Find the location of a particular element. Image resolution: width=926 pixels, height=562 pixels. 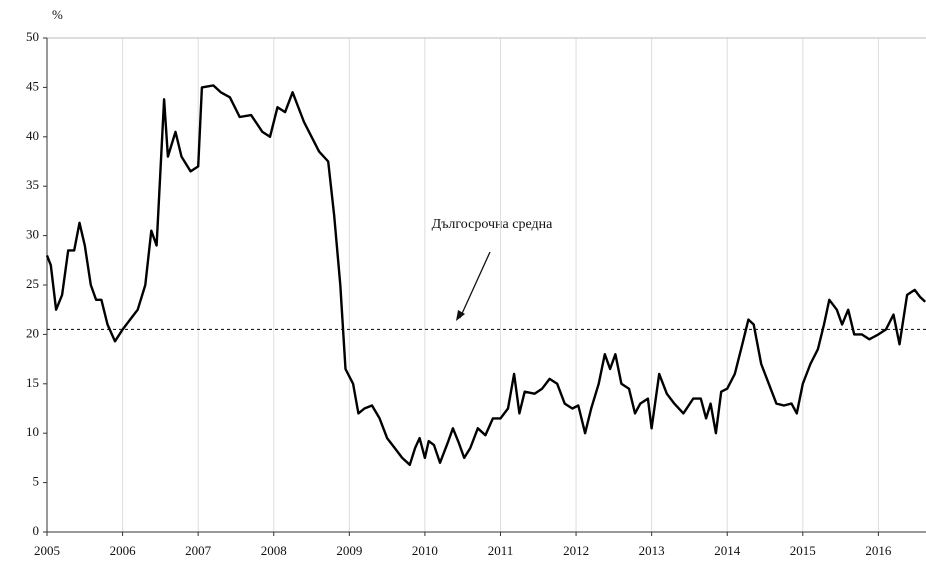

x-tick-label: 2010 is located at coordinates (425, 550).